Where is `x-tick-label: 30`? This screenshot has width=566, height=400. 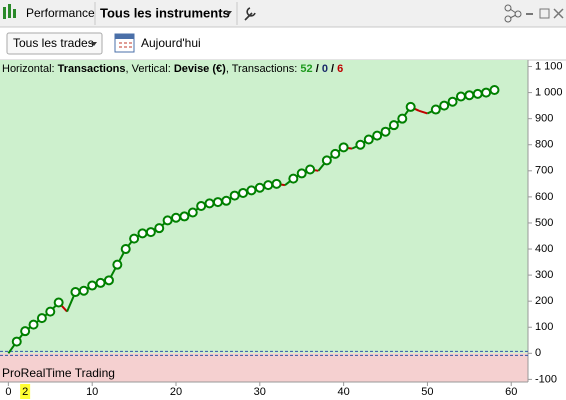 x-tick-label: 30 is located at coordinates (260, 392).